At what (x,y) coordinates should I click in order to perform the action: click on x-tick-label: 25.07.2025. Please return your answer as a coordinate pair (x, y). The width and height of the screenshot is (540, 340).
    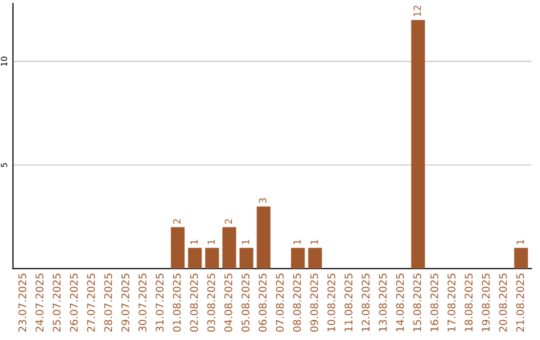
    Looking at the image, I should click on (56, 303).